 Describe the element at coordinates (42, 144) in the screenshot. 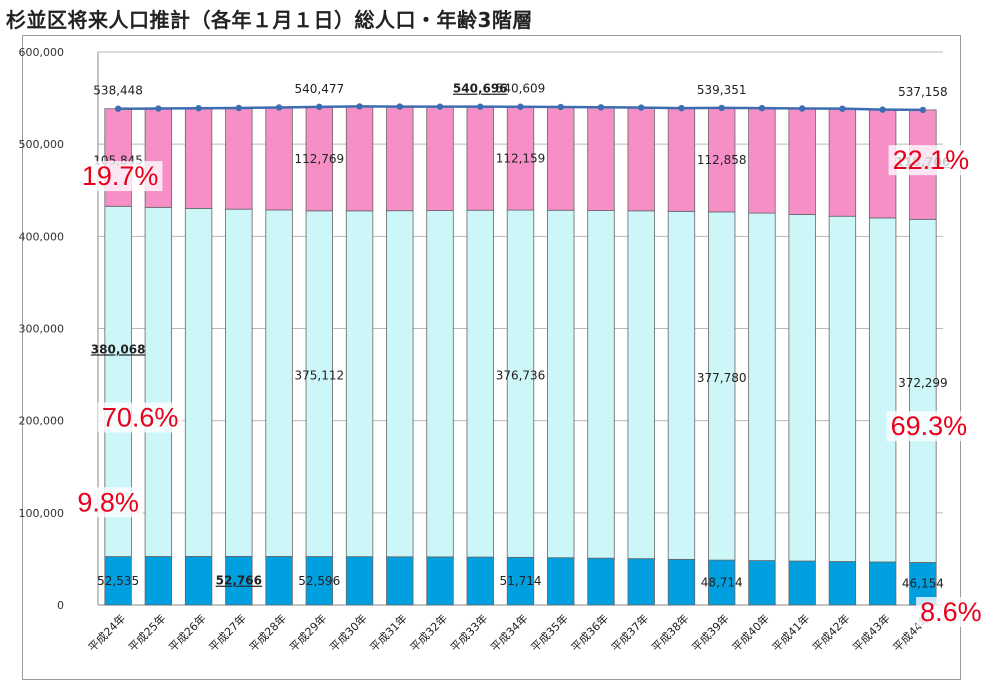

I see `y-tick-label: 500,000` at that location.